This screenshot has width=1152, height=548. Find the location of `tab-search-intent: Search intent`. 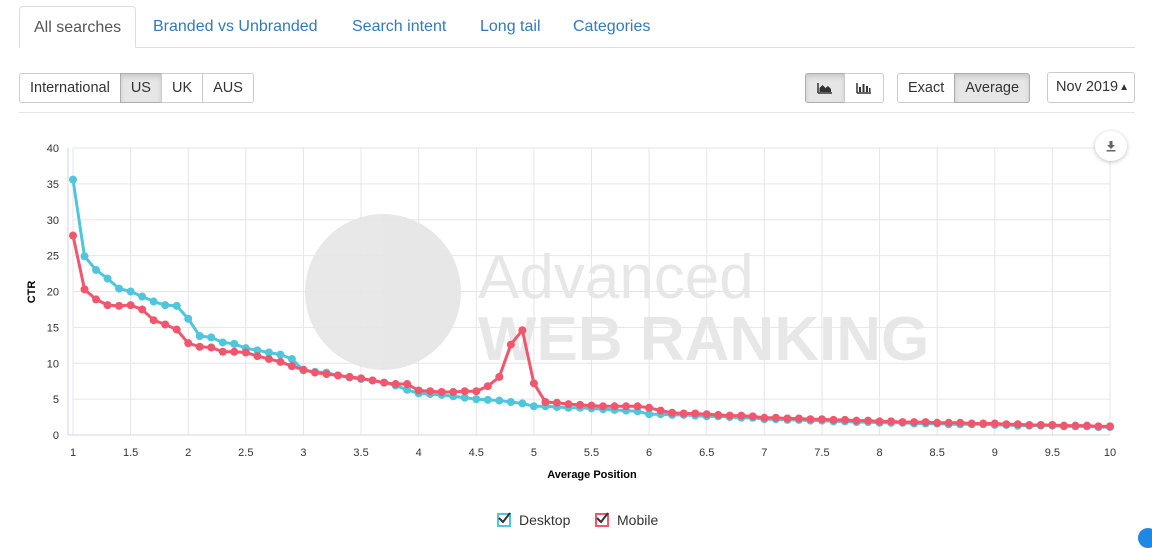

tab-search-intent: Search intent is located at coordinates (399, 26).